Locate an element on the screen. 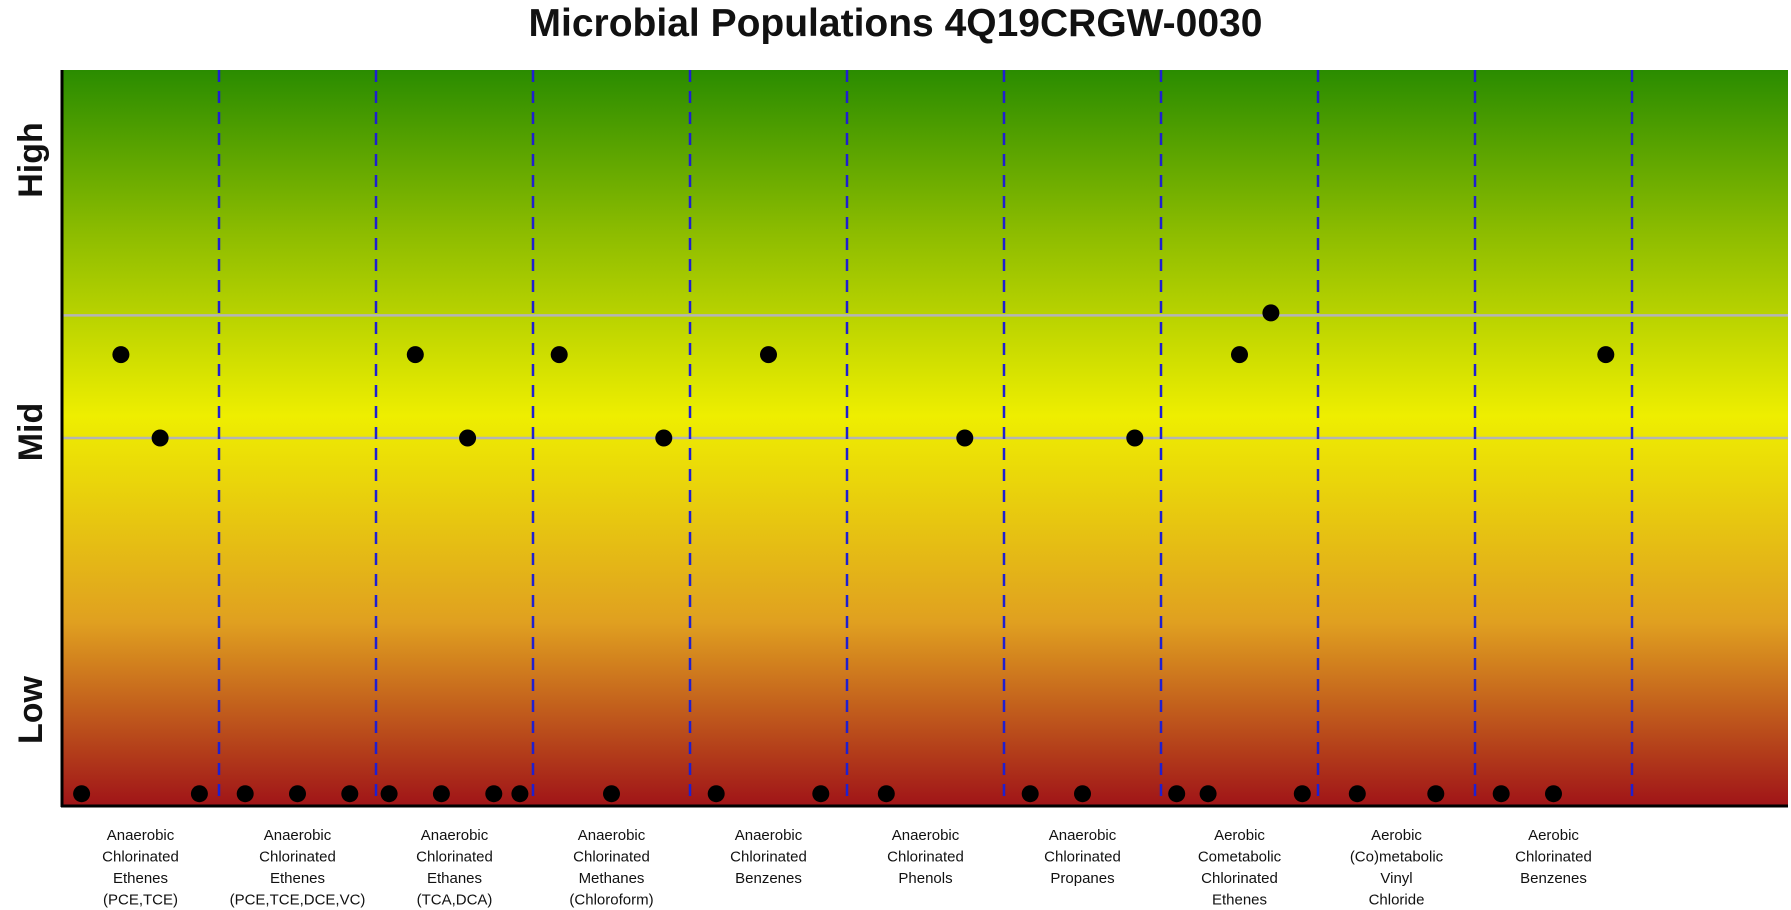  category-label-line: (PCE,TCE) is located at coordinates (140, 900).